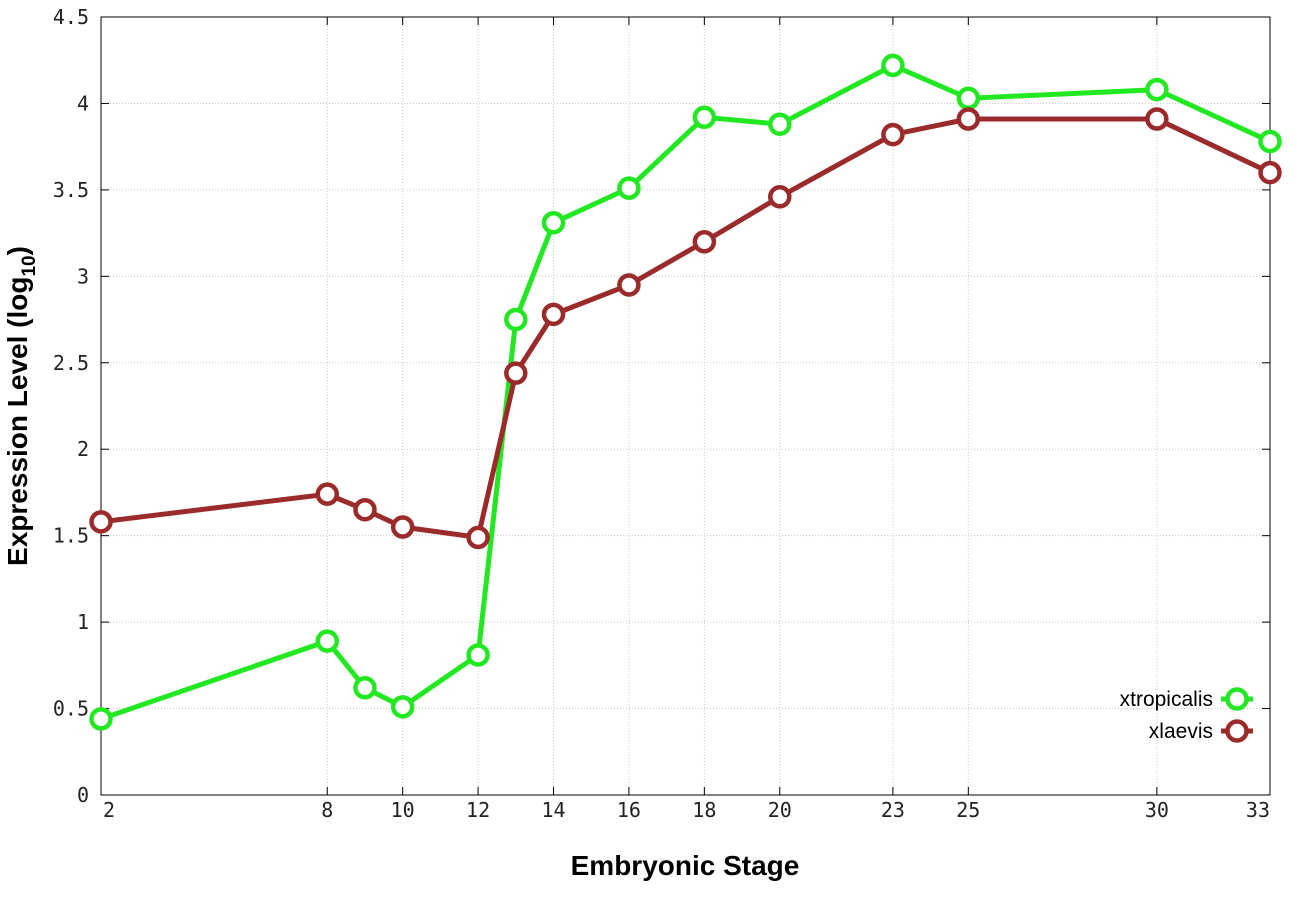 The image size is (1296, 907). I want to click on y-tick-label: 1.5, so click(71, 536).